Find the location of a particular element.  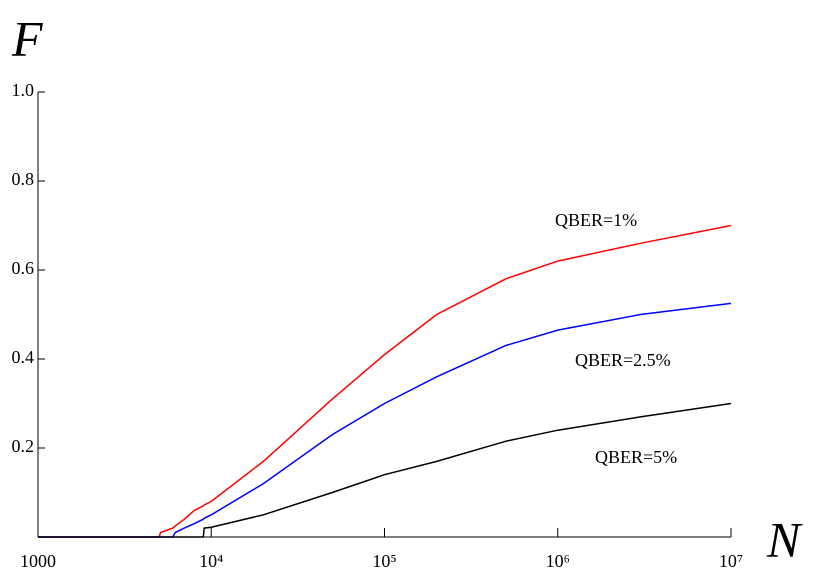

y-tick-label: 0.6 is located at coordinates (23, 268).